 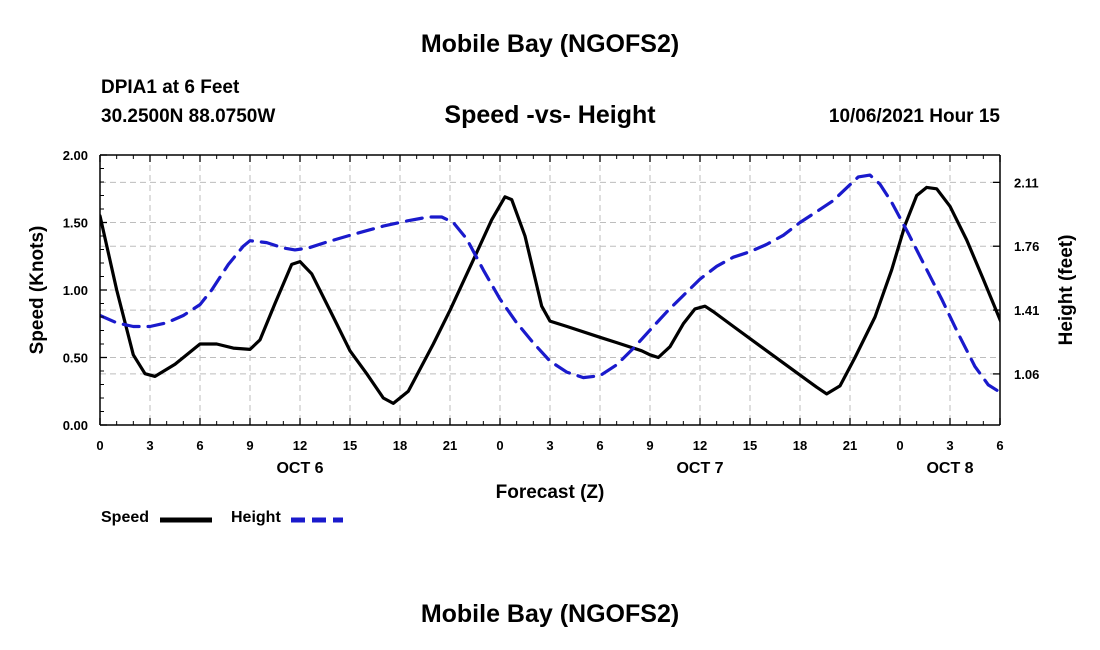 What do you see at coordinates (75, 223) in the screenshot?
I see `y-tick-label: 1.50` at bounding box center [75, 223].